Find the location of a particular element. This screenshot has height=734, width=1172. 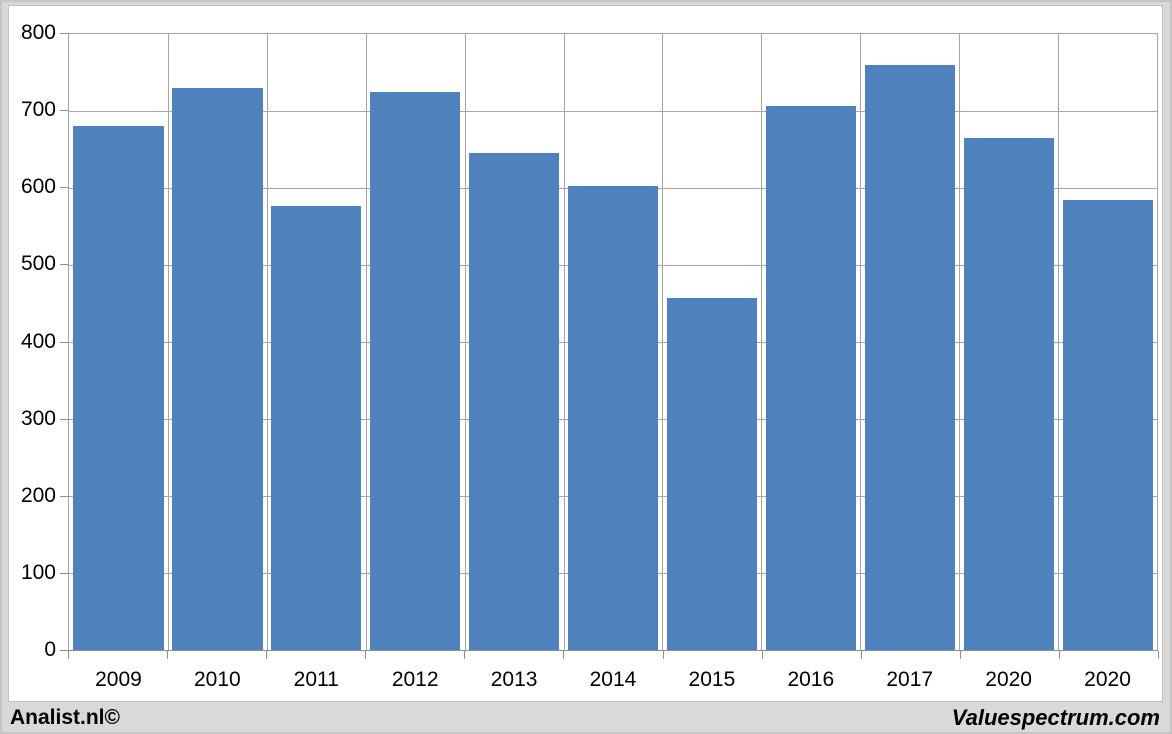

y-tick-label: 0 is located at coordinates (50, 649).